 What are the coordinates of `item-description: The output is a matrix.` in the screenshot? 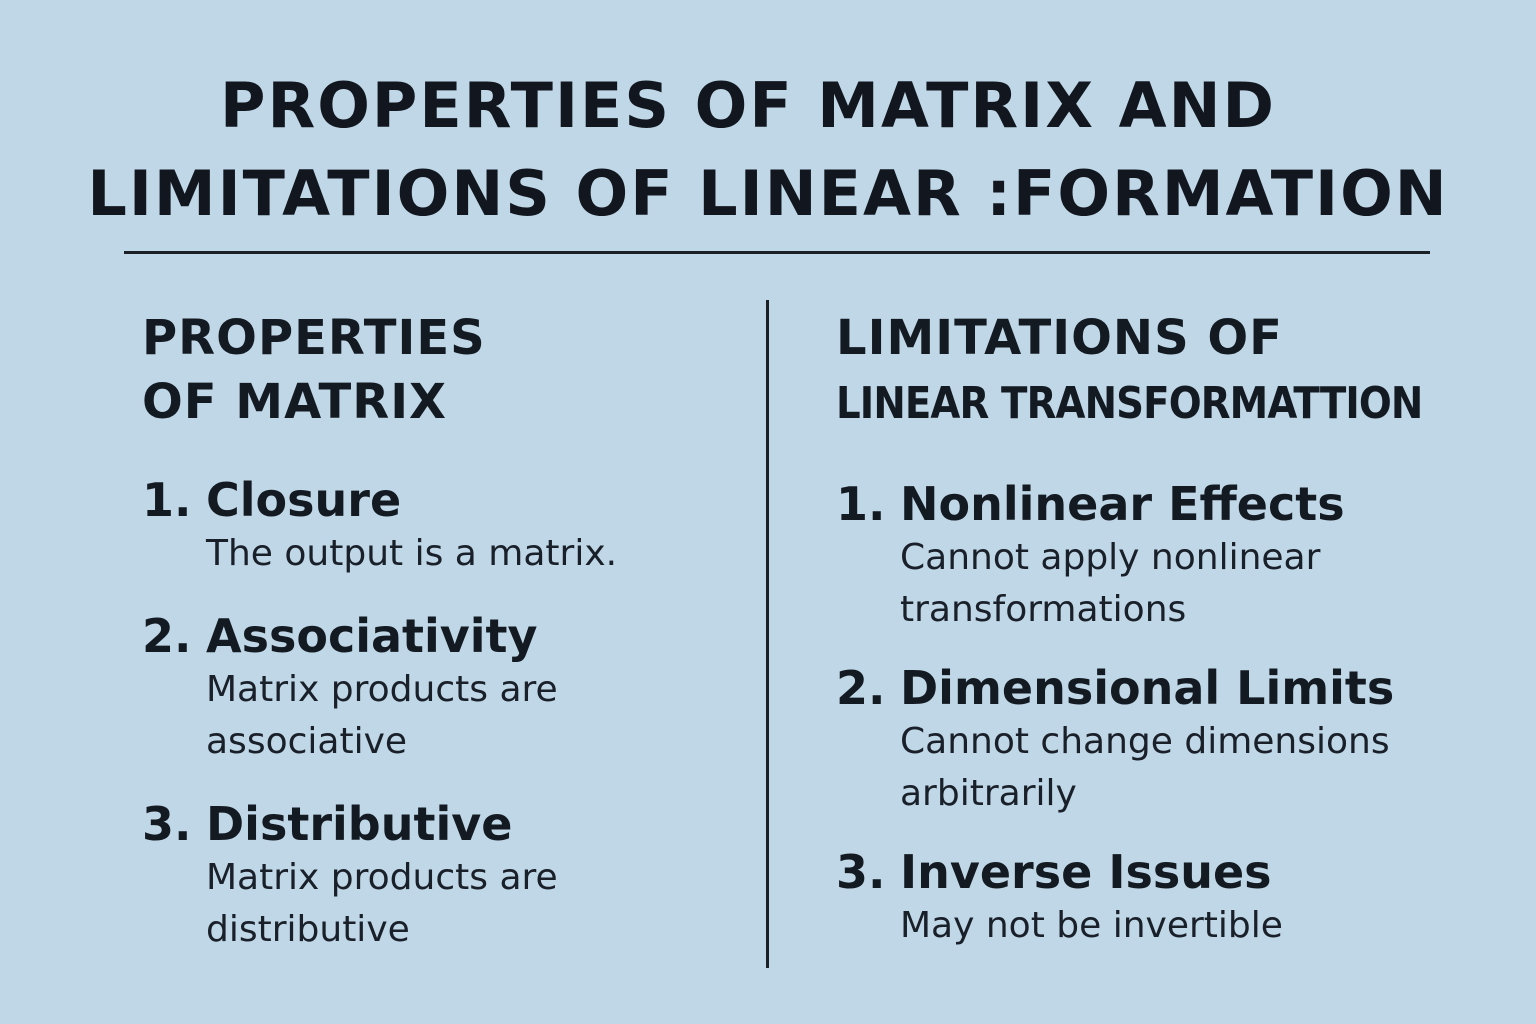 It's located at (474, 554).